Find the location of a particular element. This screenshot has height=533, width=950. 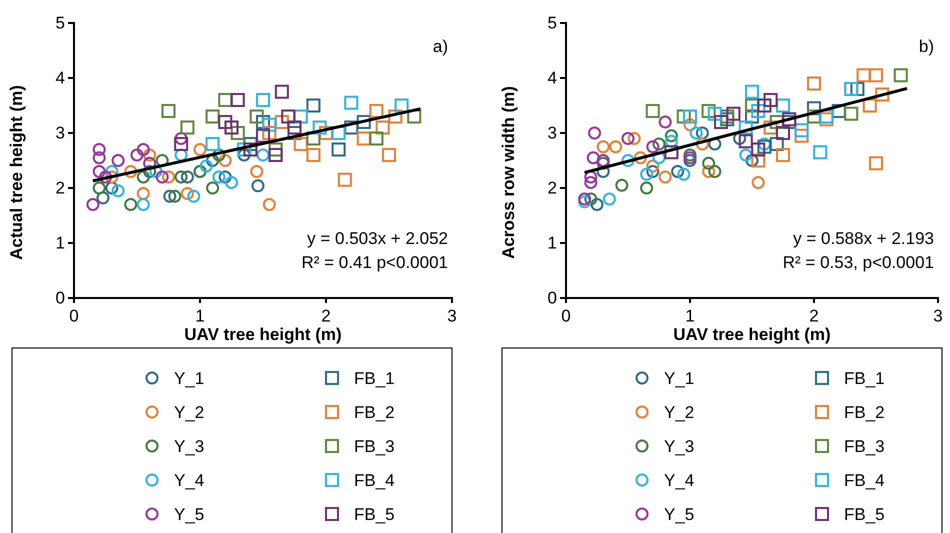

annotation: a) is located at coordinates (440, 46).